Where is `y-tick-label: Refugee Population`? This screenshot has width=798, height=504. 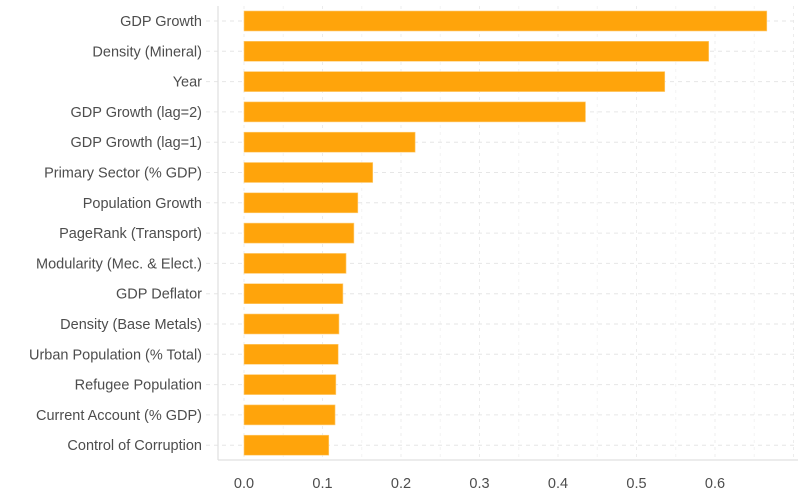
y-tick-label: Refugee Population is located at coordinates (138, 386).